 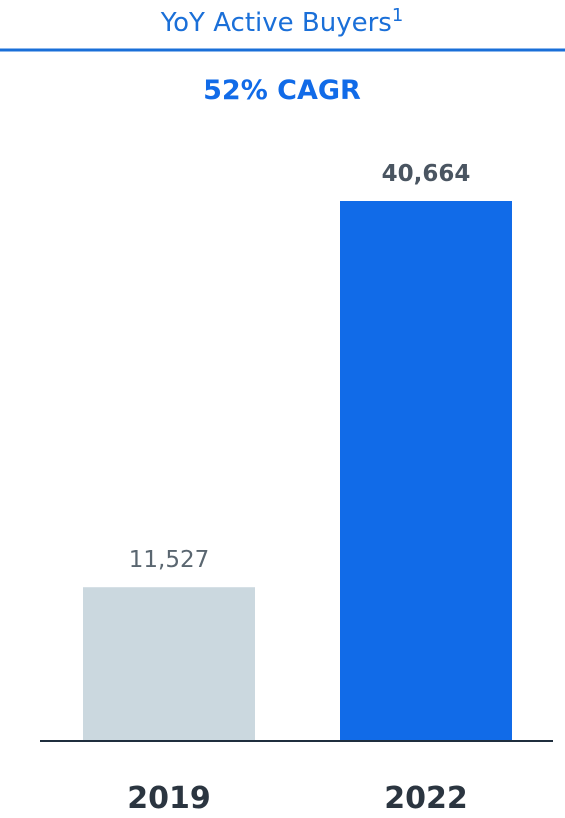 What do you see at coordinates (169, 798) in the screenshot?
I see `x-tick-label-2019: 2019` at bounding box center [169, 798].